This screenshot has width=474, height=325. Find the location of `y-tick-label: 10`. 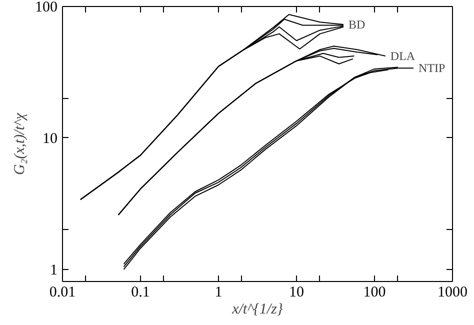

y-tick-label: 10 is located at coordinates (50, 138).